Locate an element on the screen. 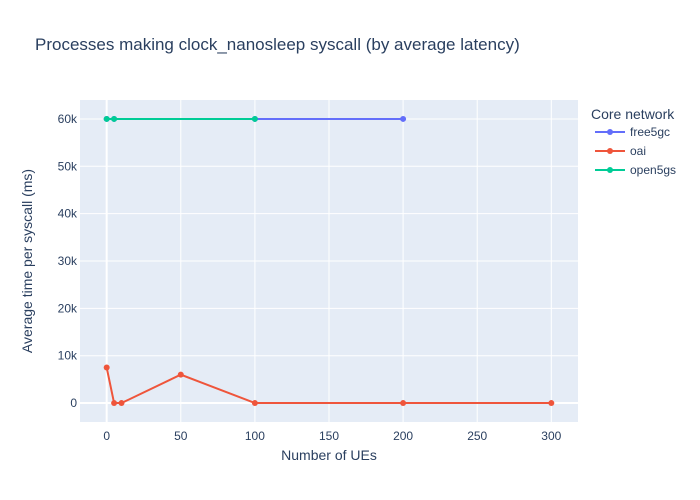 The image size is (700, 500). x-axis-title: Number of UEs is located at coordinates (329, 455).